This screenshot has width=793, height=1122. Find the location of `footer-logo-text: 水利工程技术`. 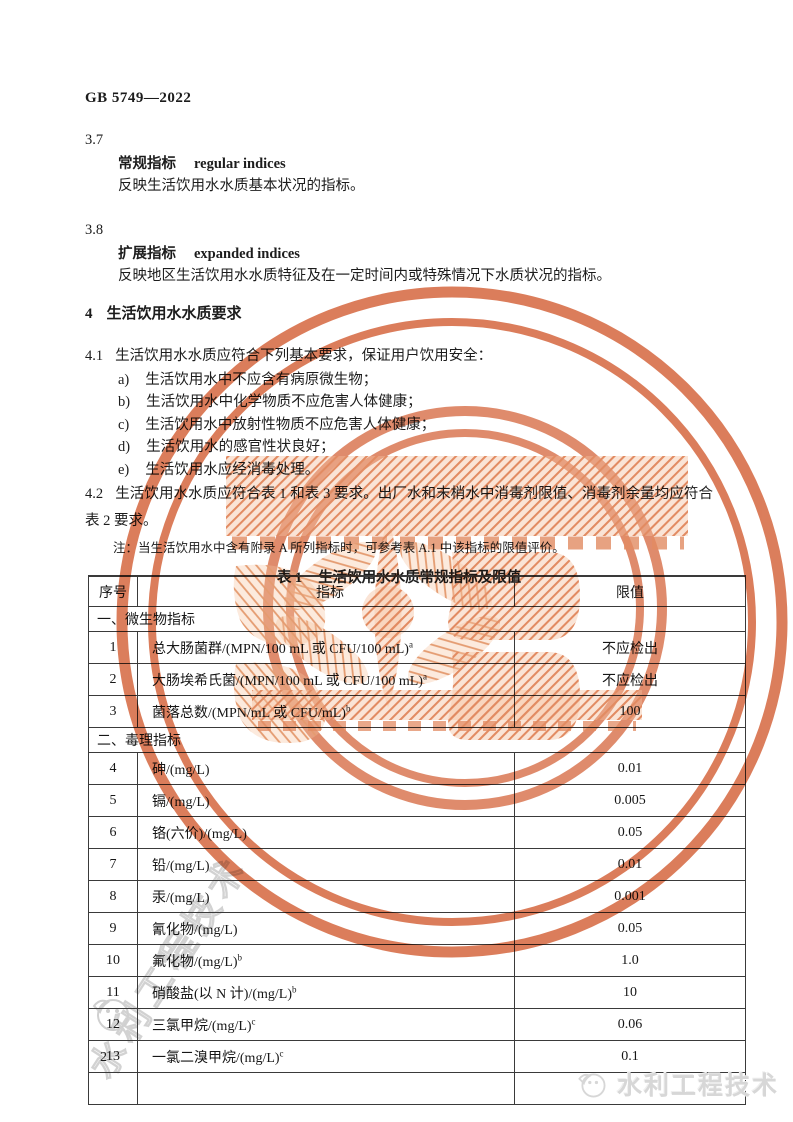

footer-logo-text: 水利工程技术 is located at coordinates (697, 1086).